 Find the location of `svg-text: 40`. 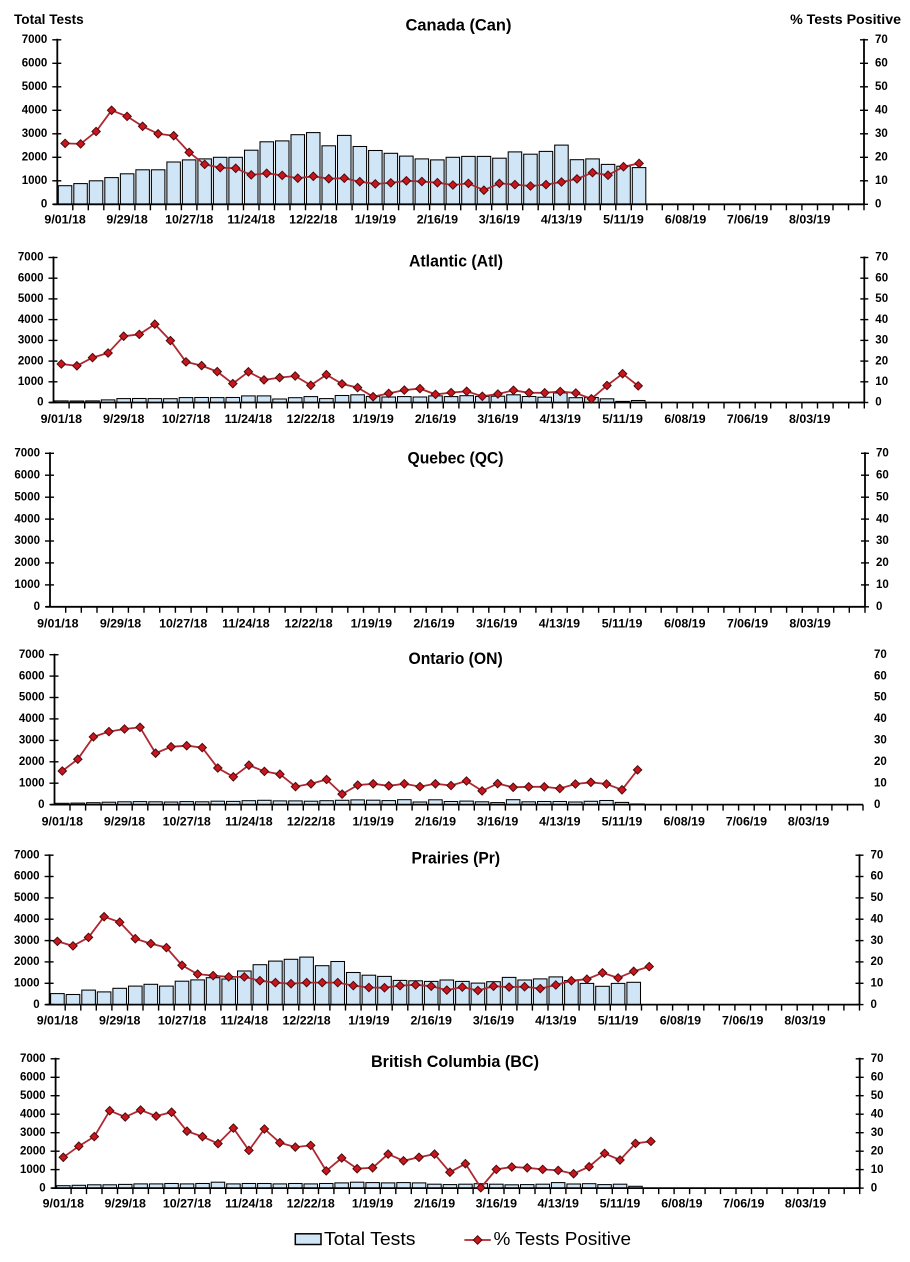

svg-text: 40 is located at coordinates (882, 519).